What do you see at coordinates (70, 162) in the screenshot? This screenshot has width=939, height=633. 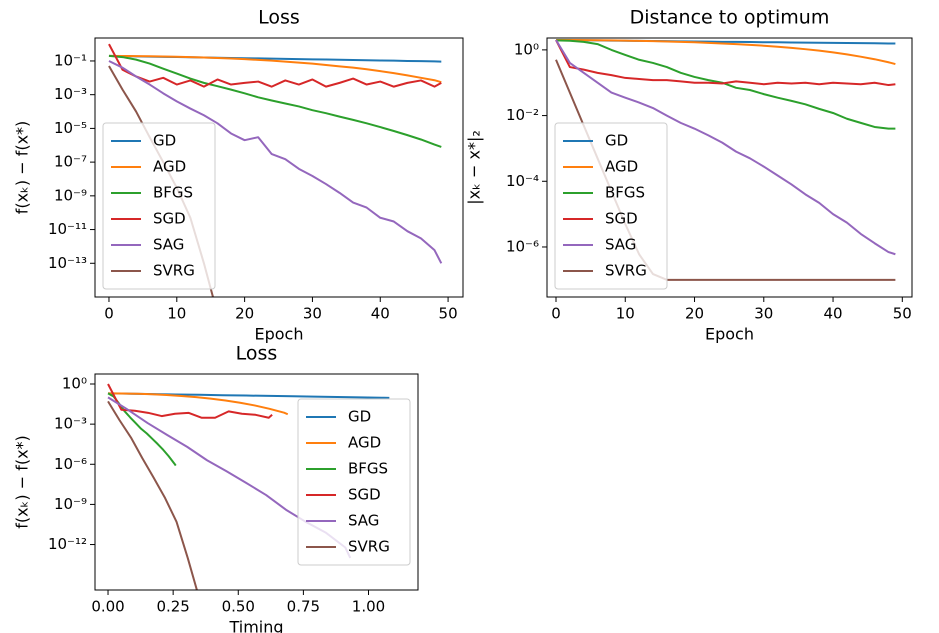 I see `y-tick-label: 10⁻⁷` at bounding box center [70, 162].